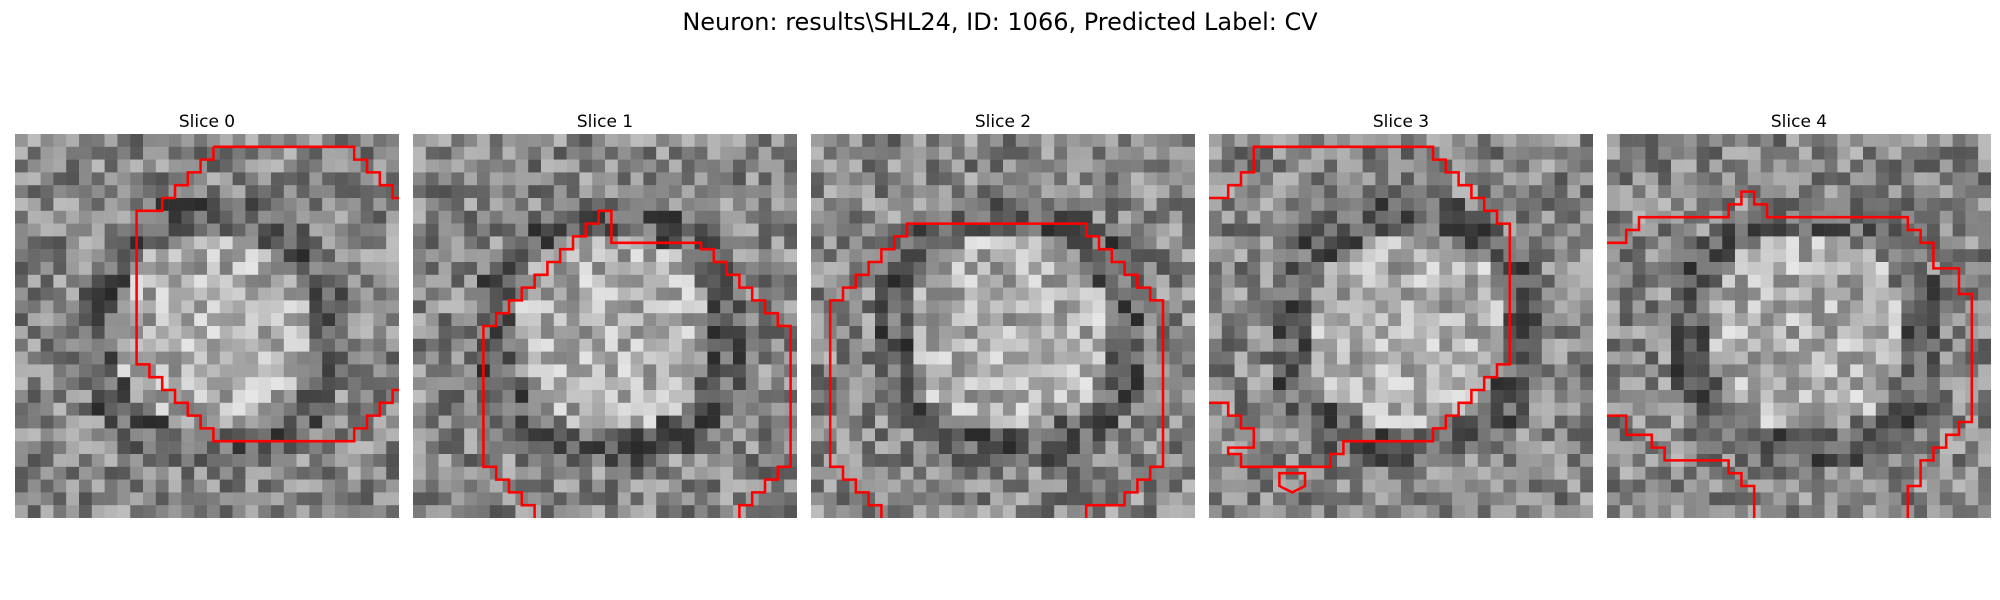 The width and height of the screenshot is (2000, 600). Describe the element at coordinates (207, 122) in the screenshot. I see `slice-title-0: Slice 0` at that location.